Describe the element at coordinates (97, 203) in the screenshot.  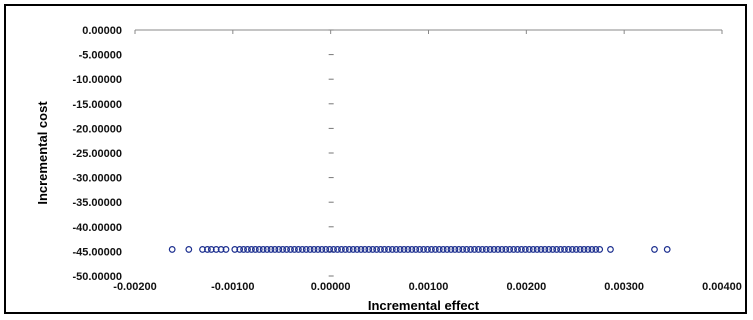
I see `y-tick-label: -35.00000` at that location.